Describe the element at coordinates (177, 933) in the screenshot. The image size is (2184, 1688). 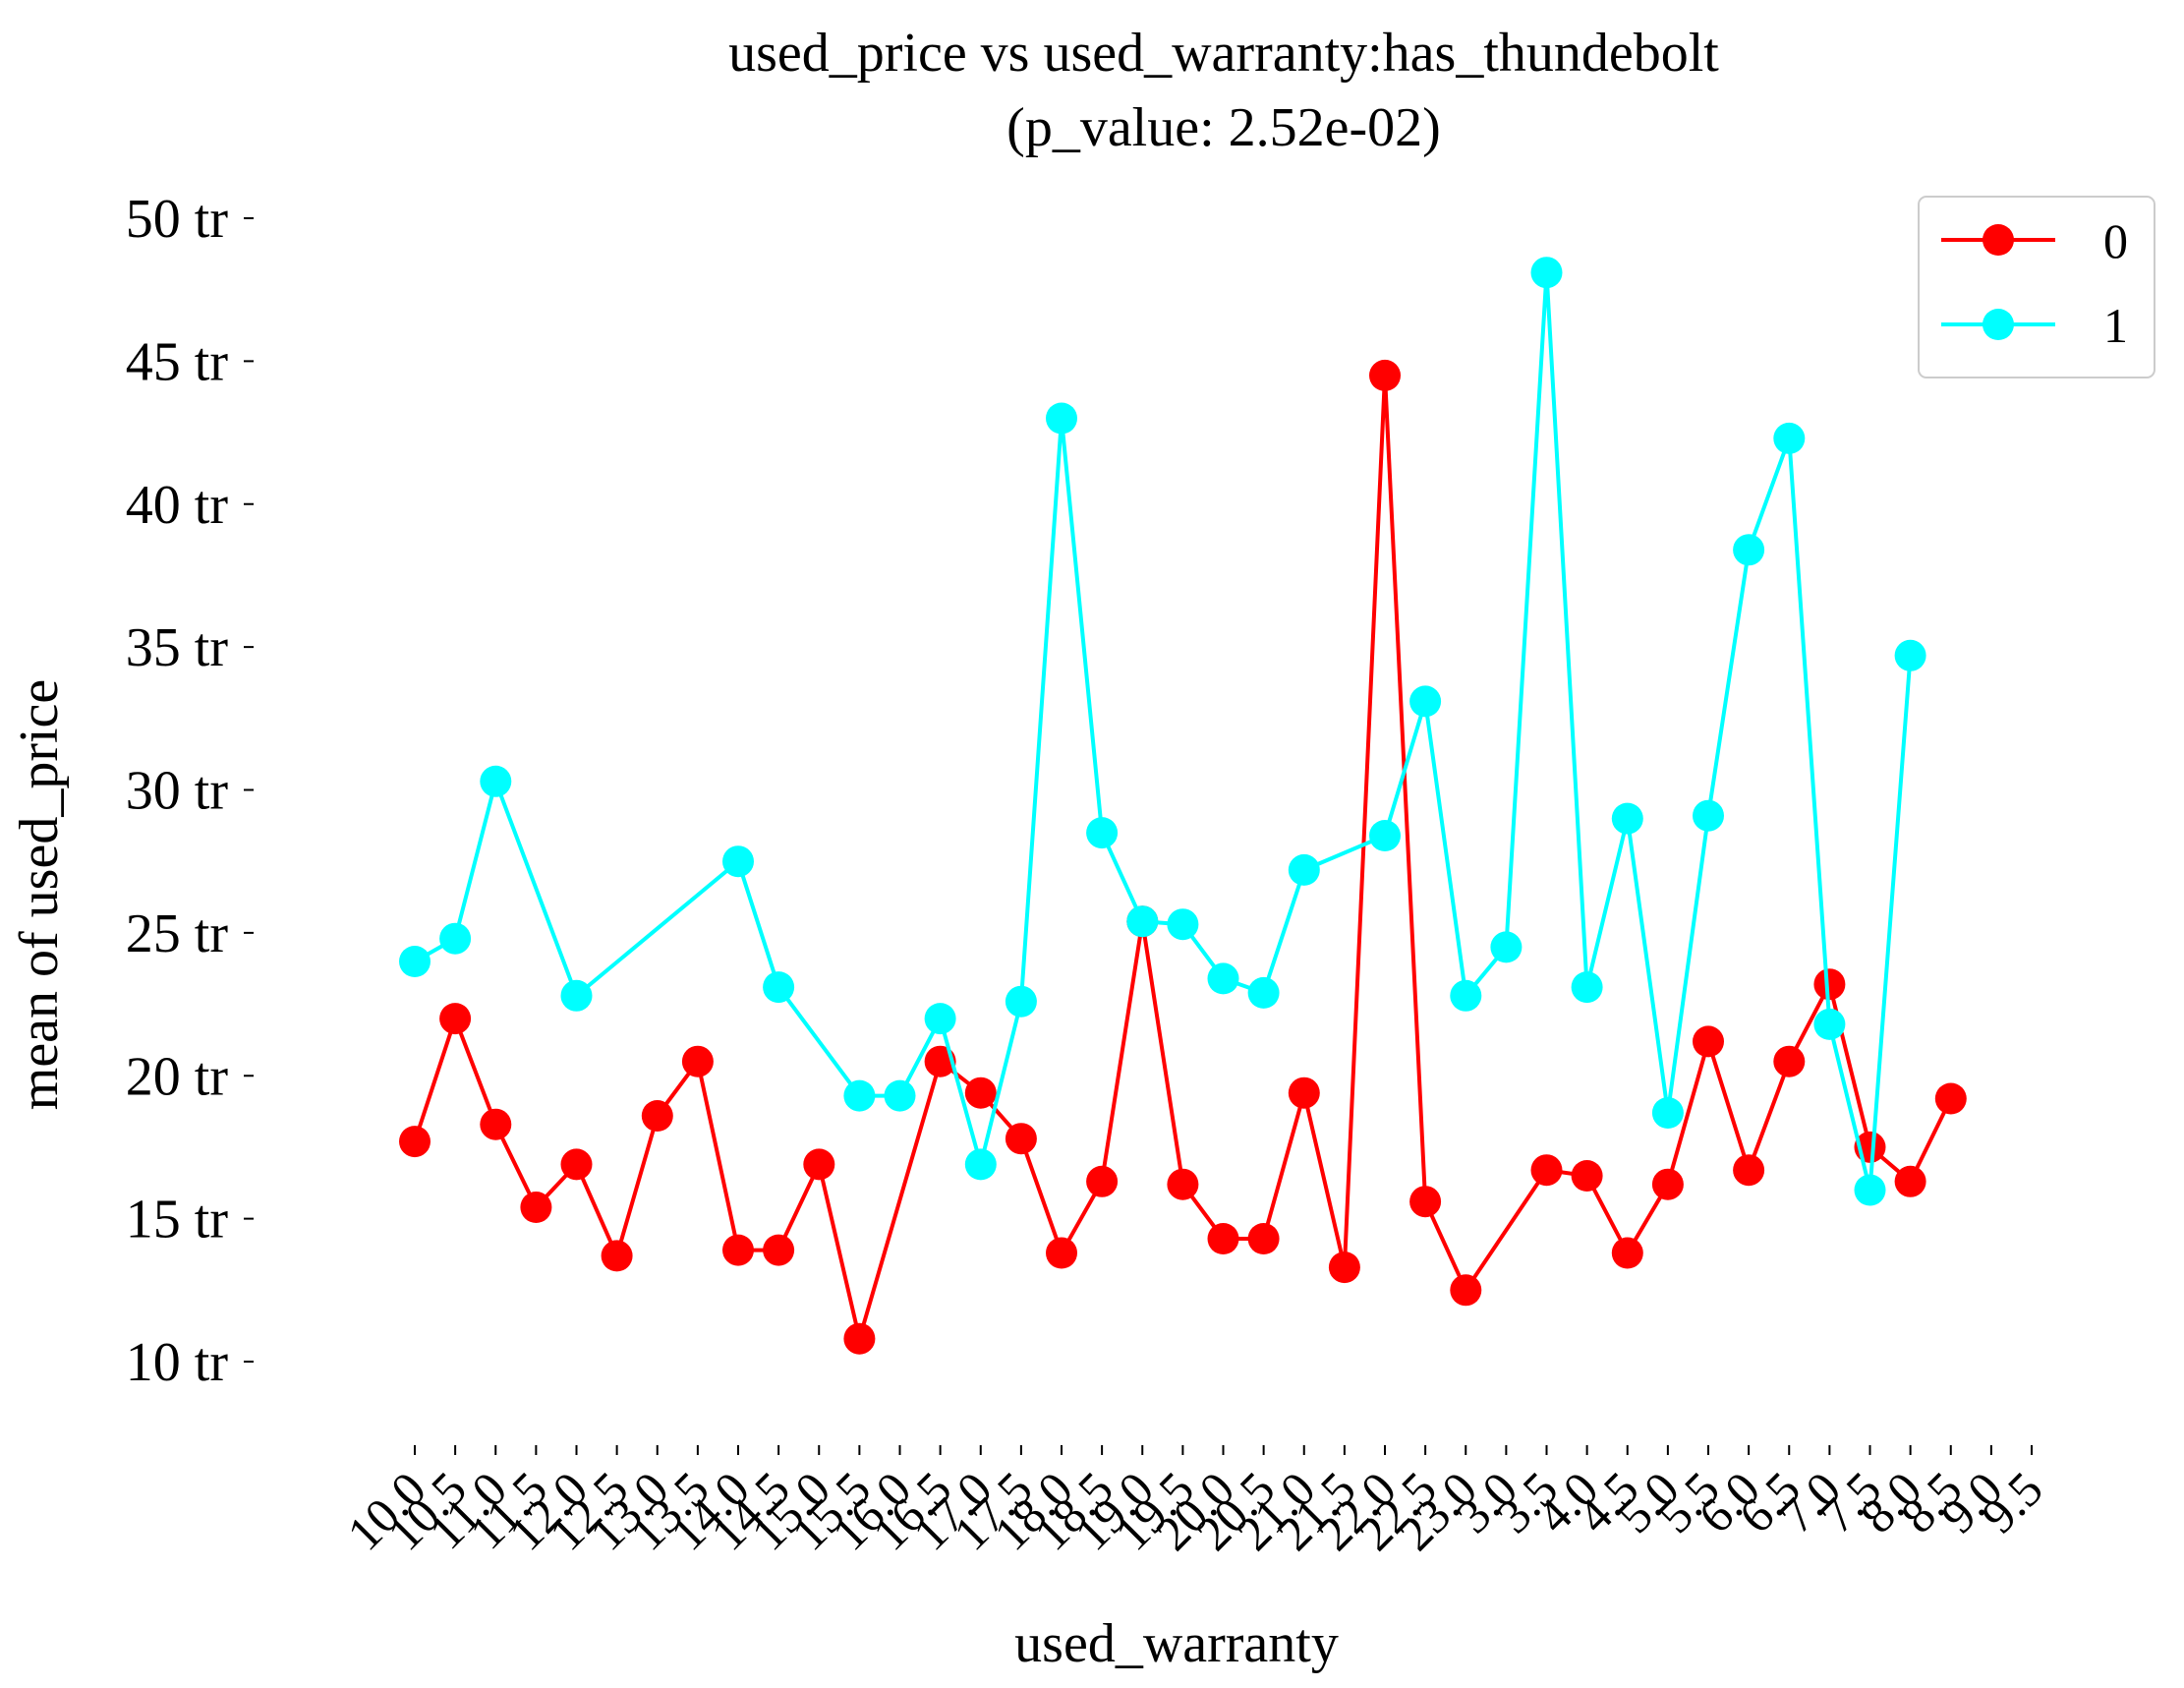
I see `y-tick-label: 25 tr` at that location.